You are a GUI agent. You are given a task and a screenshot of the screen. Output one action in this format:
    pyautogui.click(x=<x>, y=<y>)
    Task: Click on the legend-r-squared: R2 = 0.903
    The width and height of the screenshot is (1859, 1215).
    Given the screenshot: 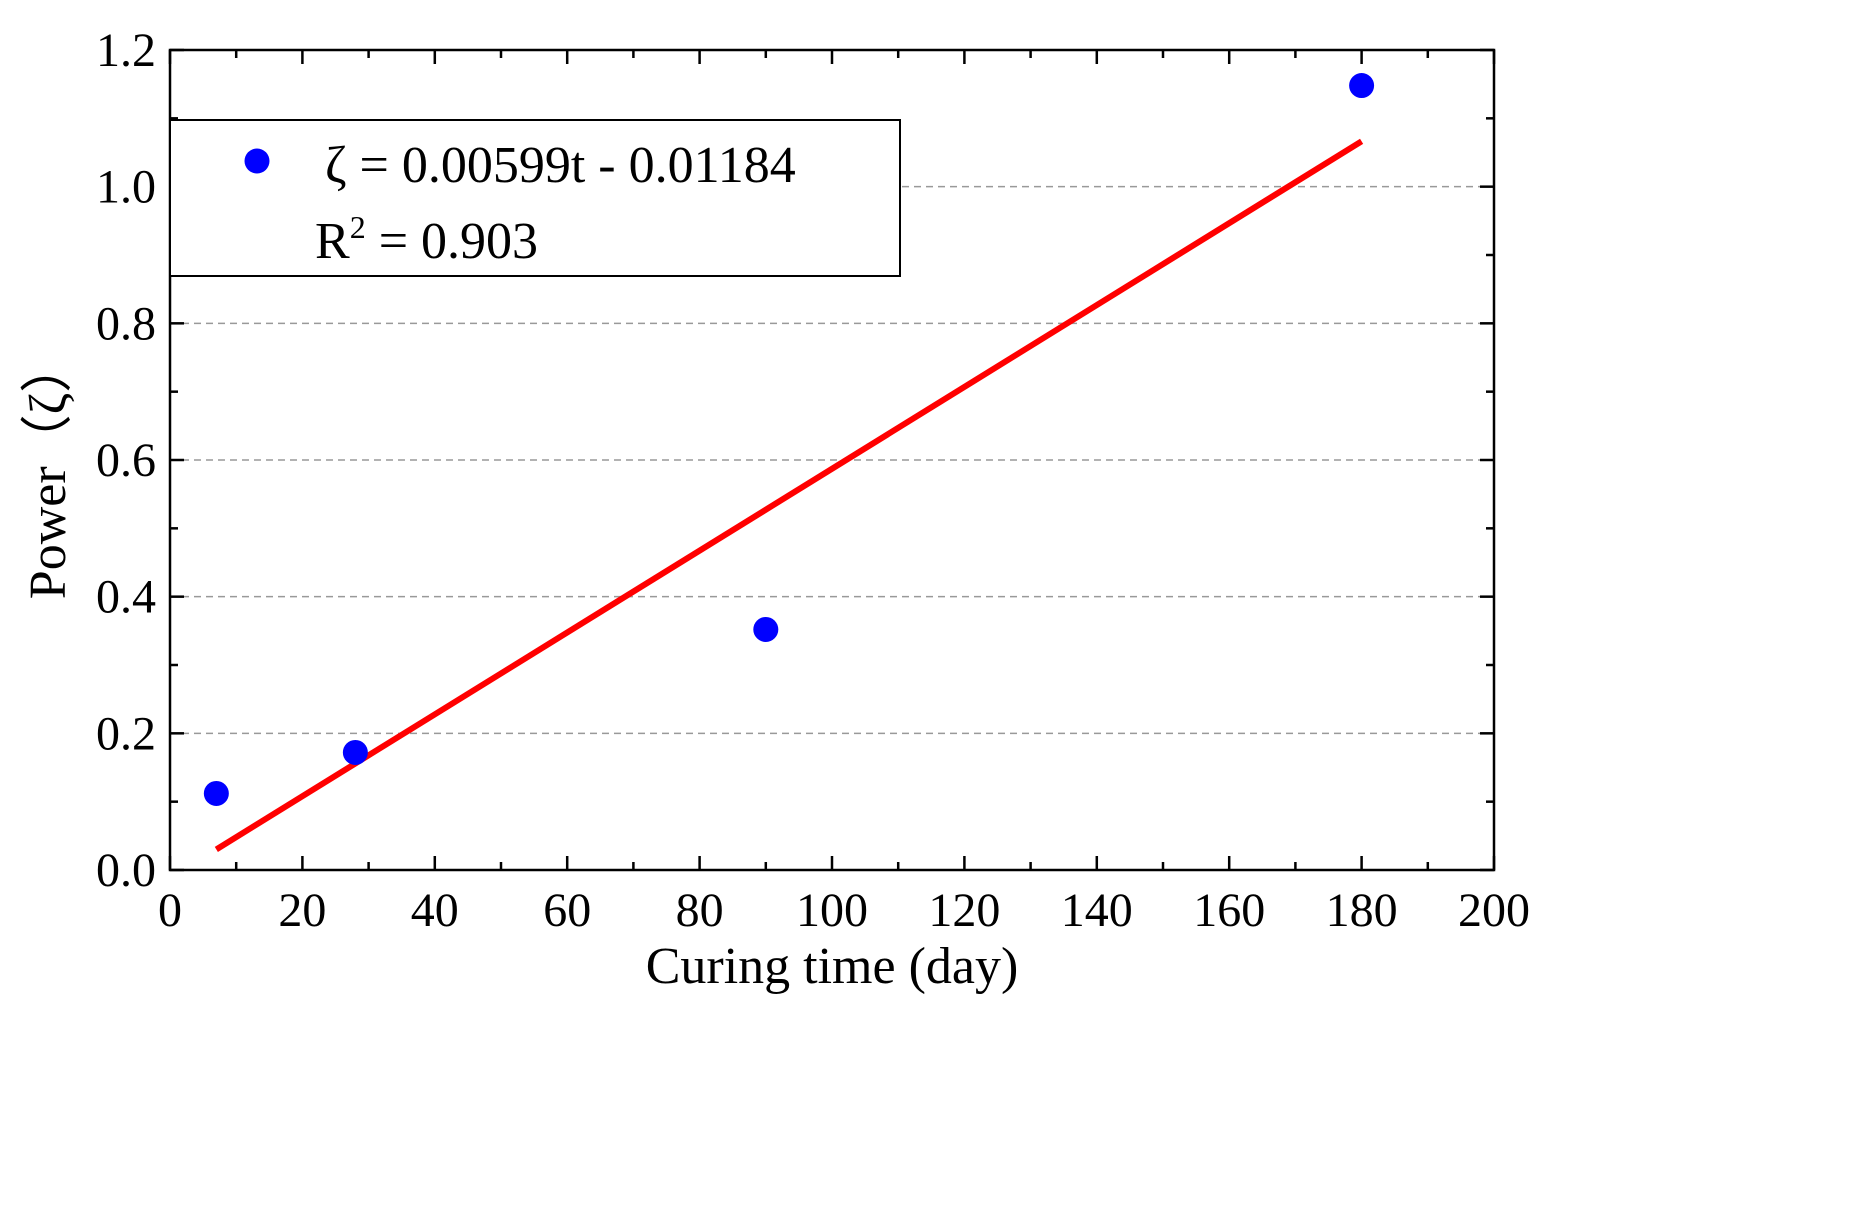 What is the action you would take?
    pyautogui.click(x=426, y=239)
    